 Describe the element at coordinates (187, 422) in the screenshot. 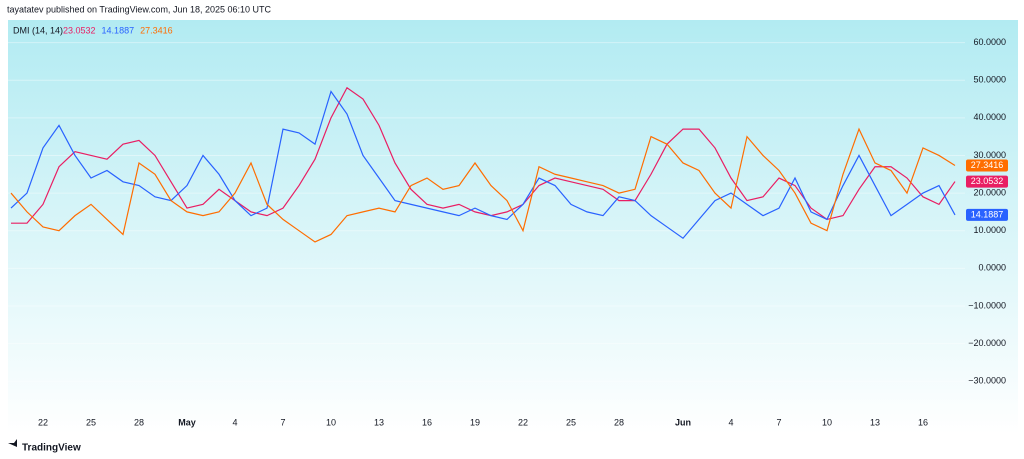

I see `x-tick-label: May` at that location.